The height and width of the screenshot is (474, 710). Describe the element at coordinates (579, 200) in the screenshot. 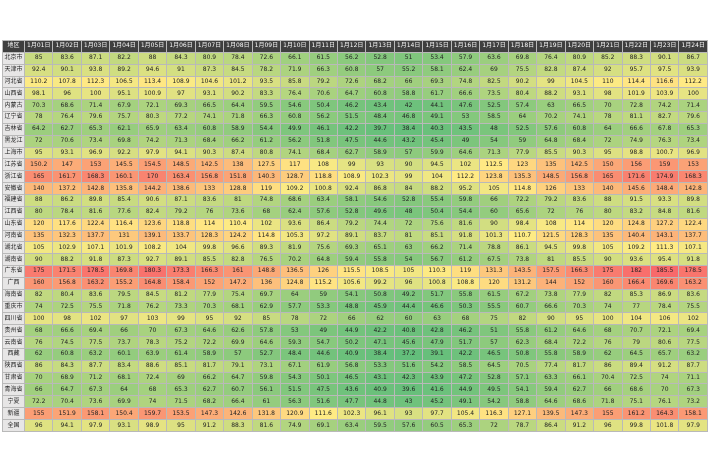

I see `heat-cell: 83.6` at that location.